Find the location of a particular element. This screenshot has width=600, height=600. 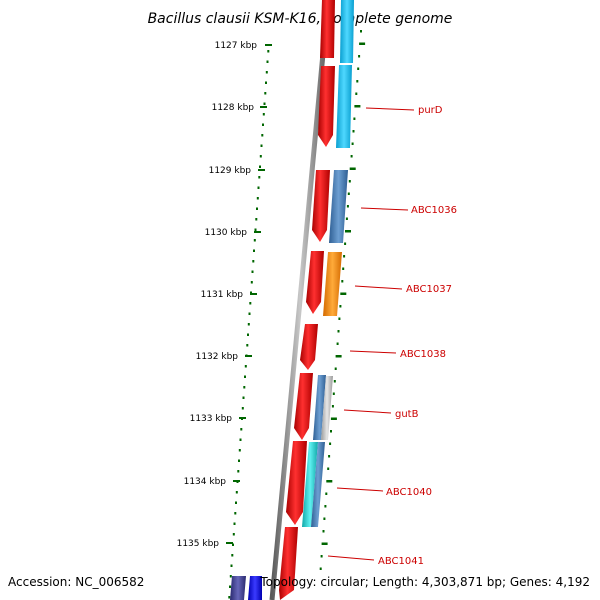

scale-label-1132: 1132 kbp is located at coordinates (217, 357).